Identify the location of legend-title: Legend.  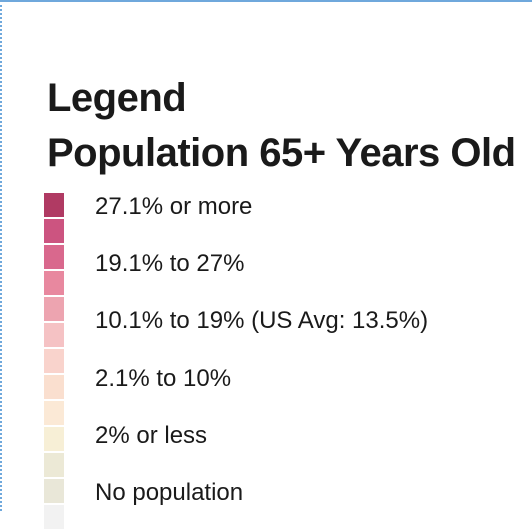
(117, 98).